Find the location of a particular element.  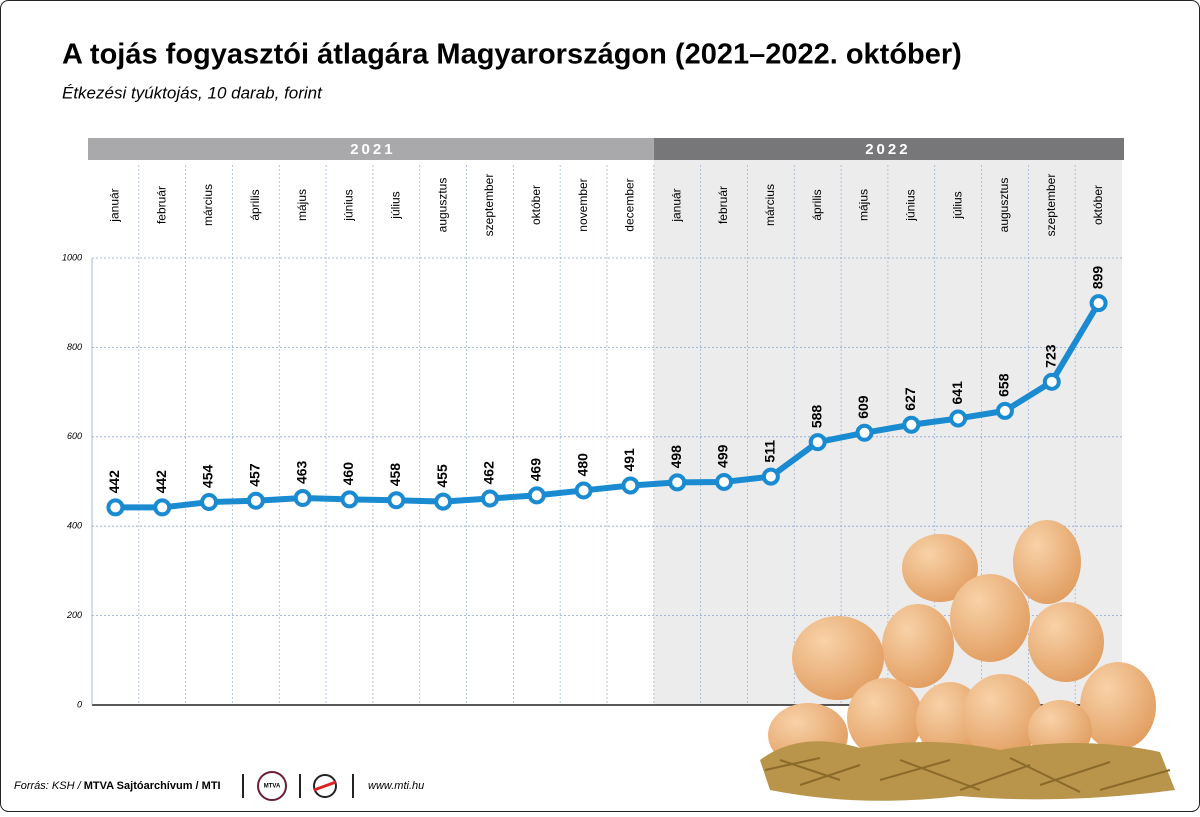

x-tick-label: december is located at coordinates (630, 204).